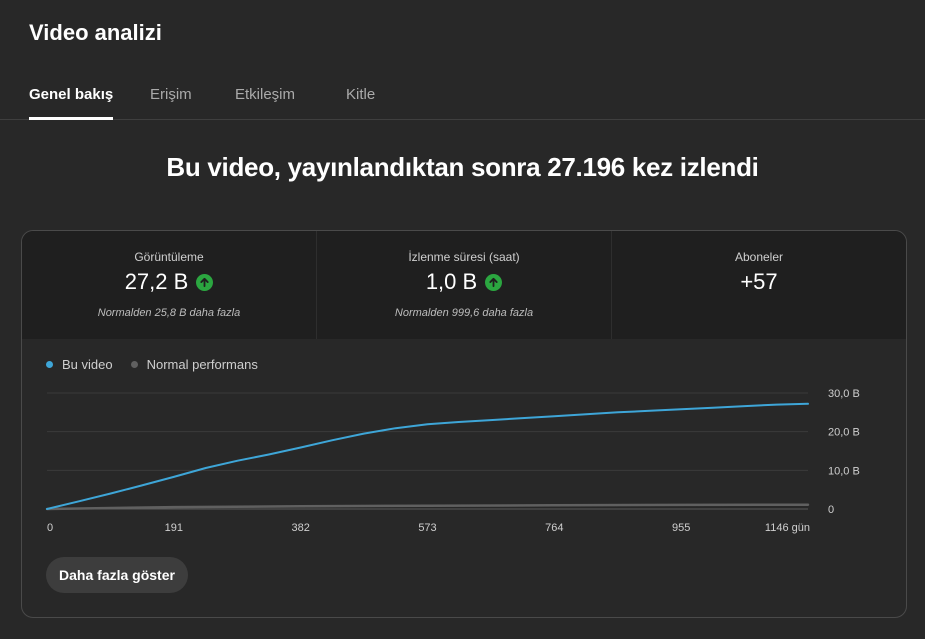 The image size is (925, 639). I want to click on legend-label: Normal performans, so click(202, 364).